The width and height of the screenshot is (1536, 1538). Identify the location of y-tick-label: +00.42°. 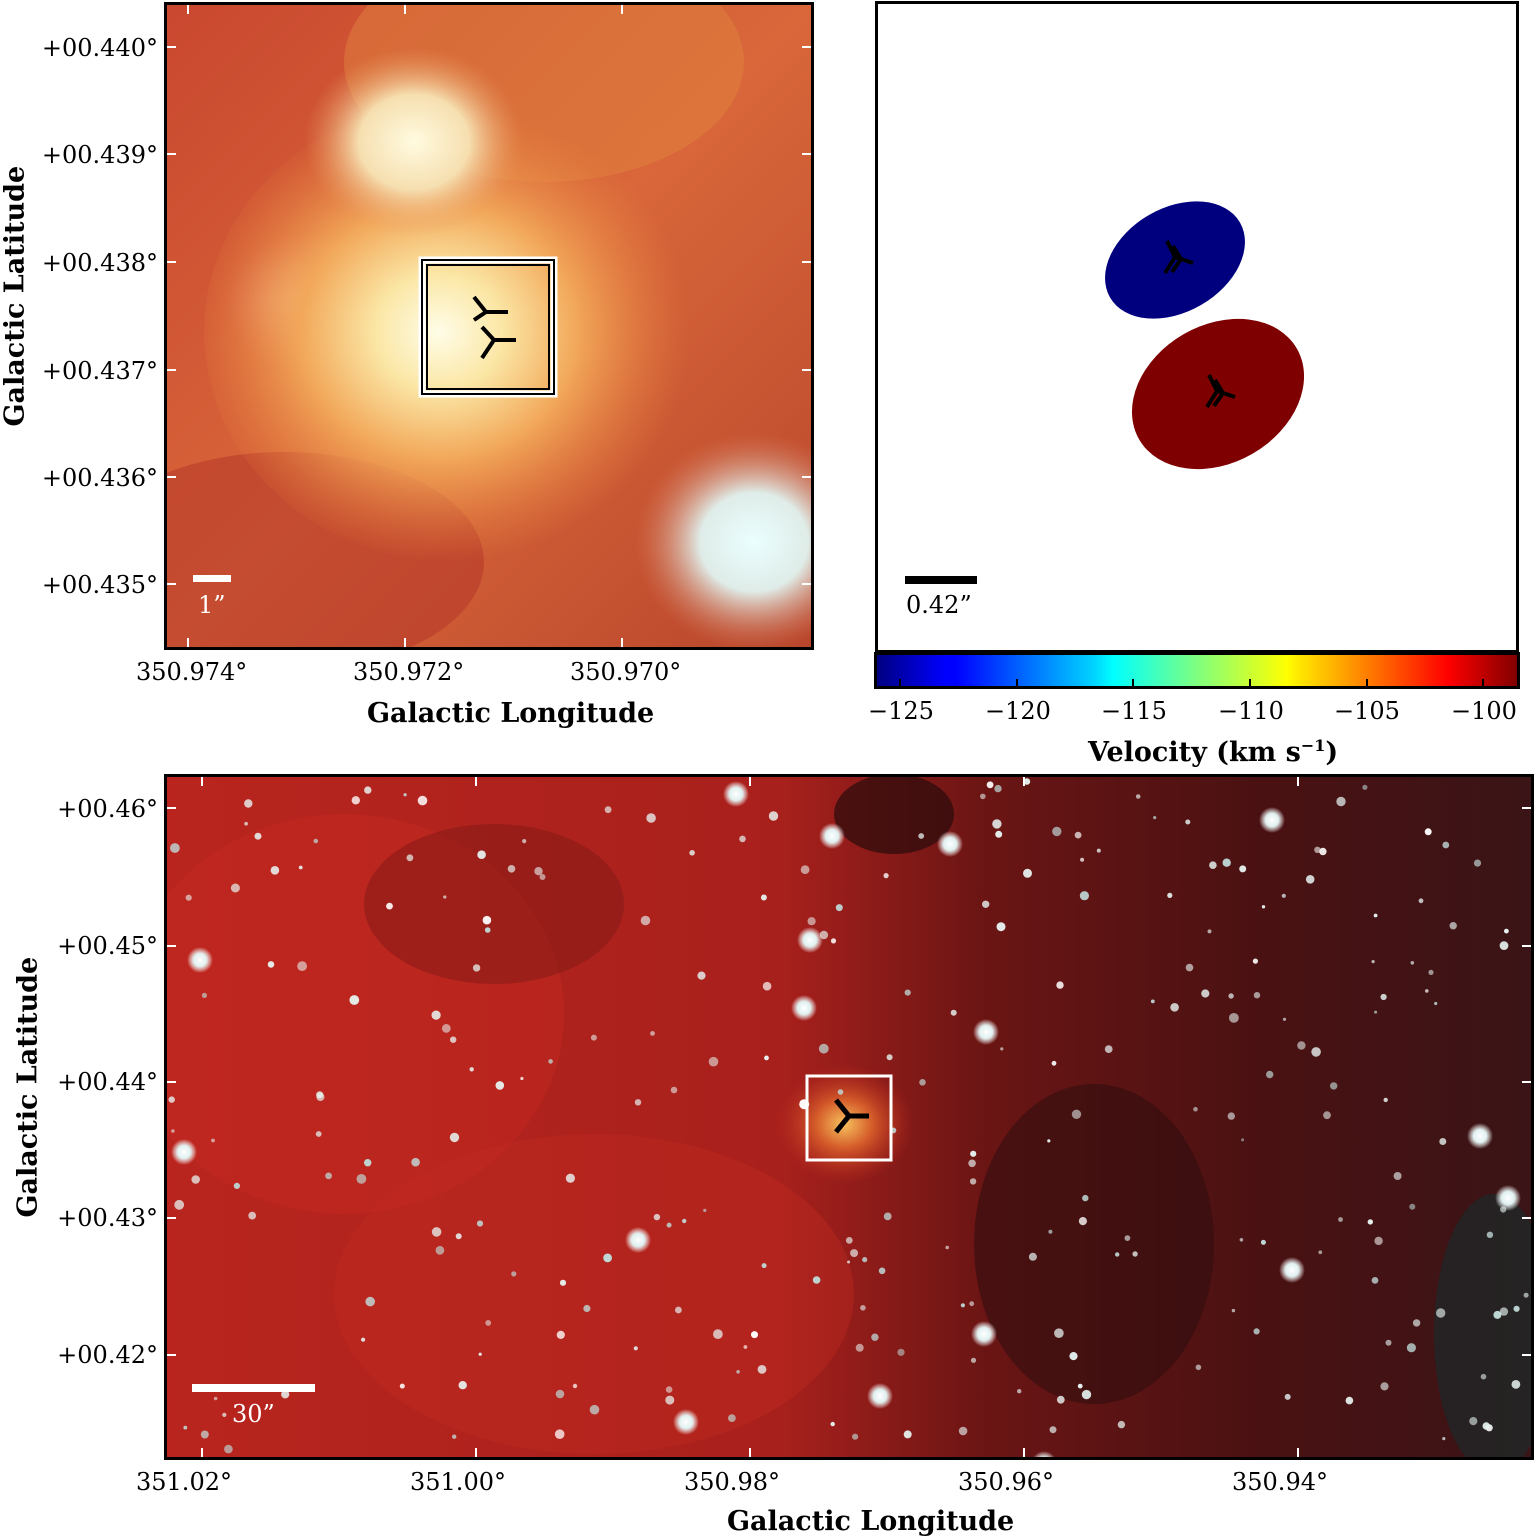
(107, 1355).